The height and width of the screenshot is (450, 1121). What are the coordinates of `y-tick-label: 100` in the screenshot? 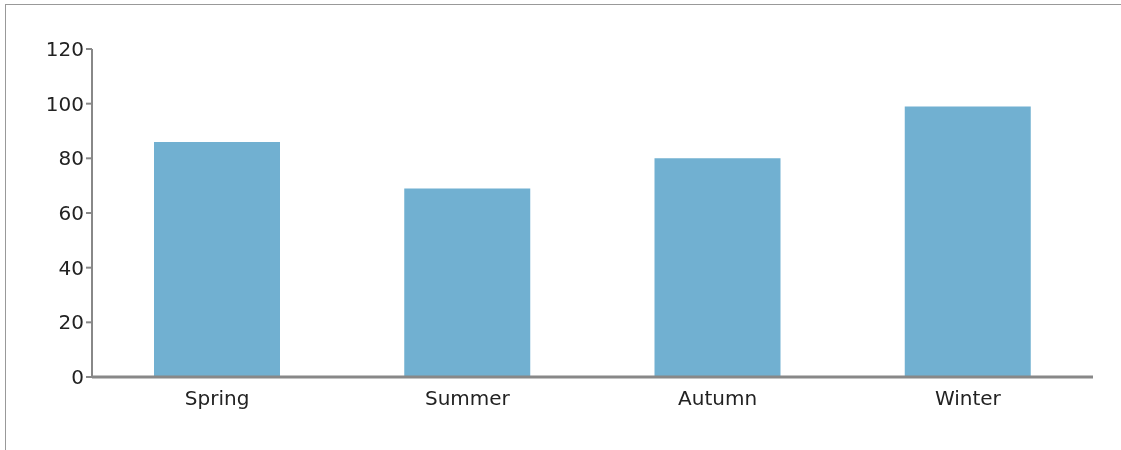 It's located at (64, 103).